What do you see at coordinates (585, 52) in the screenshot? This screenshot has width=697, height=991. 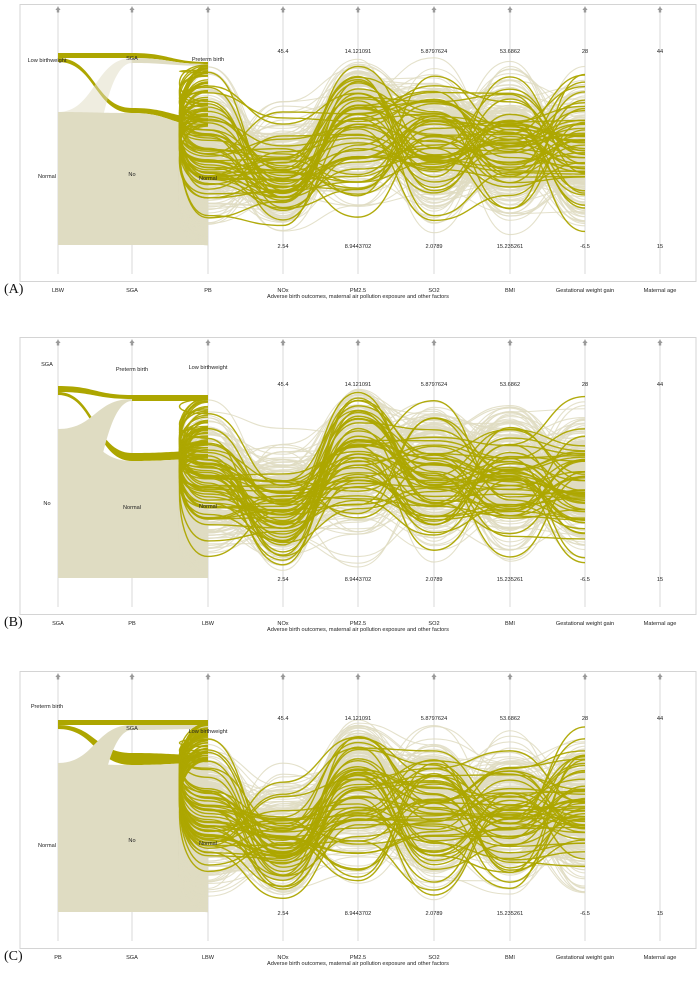 I see `axis-max-label: 28` at bounding box center [585, 52].